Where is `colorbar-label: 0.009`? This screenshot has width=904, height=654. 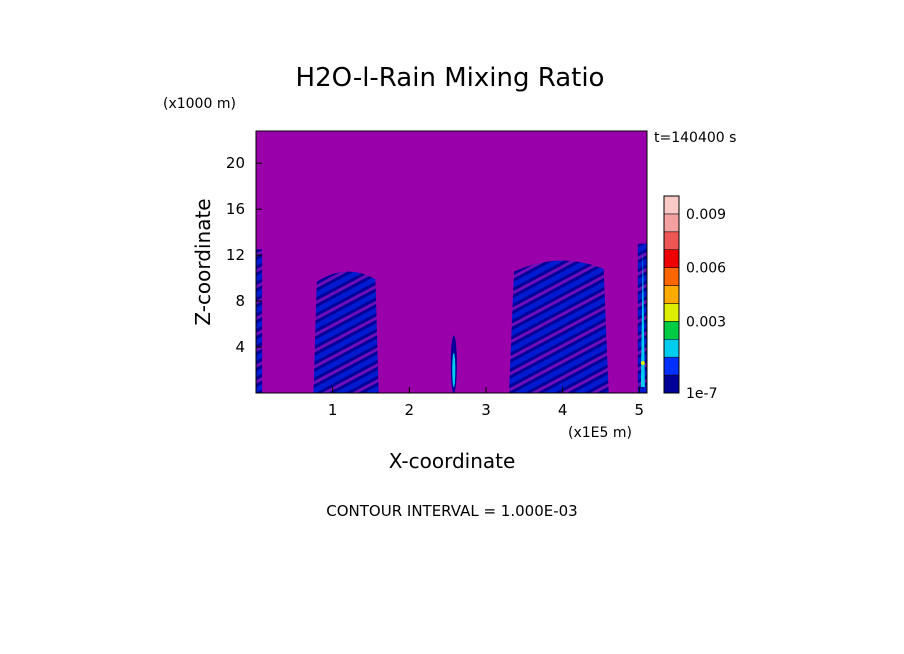 colorbar-label: 0.009 is located at coordinates (706, 215).